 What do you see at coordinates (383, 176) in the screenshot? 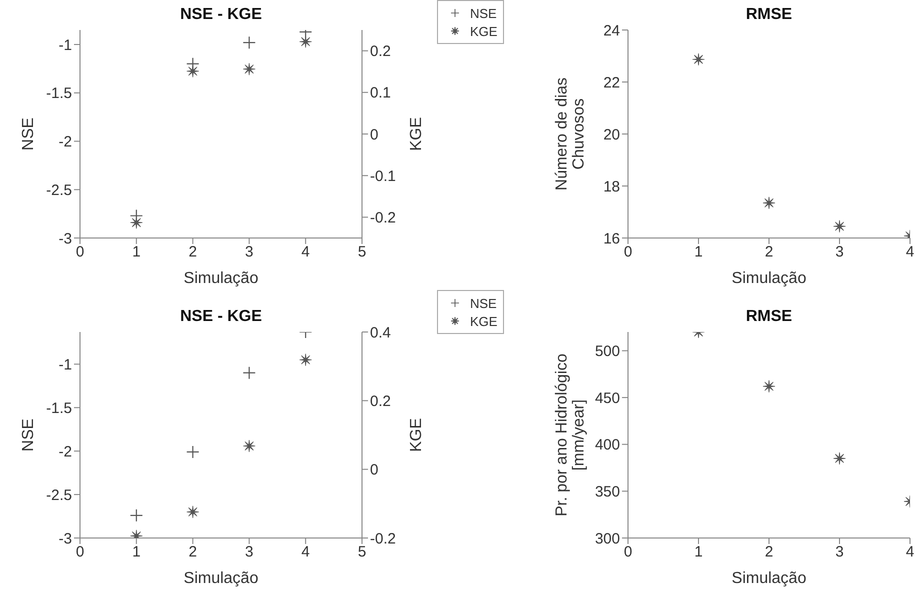
I see `y2-tick-label: -0.1` at bounding box center [383, 176].